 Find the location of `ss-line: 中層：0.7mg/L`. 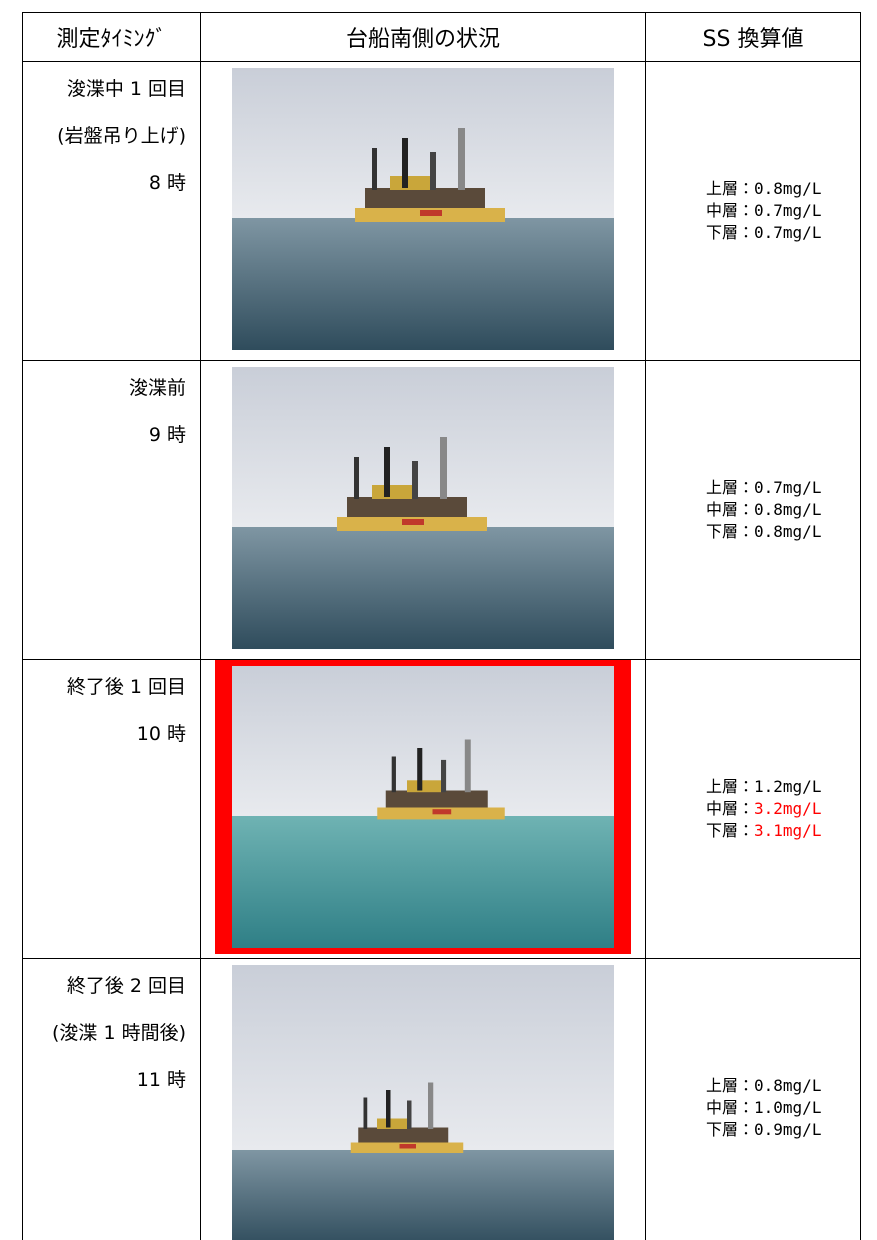

ss-line: 中層：0.7mg/L is located at coordinates (783, 211).